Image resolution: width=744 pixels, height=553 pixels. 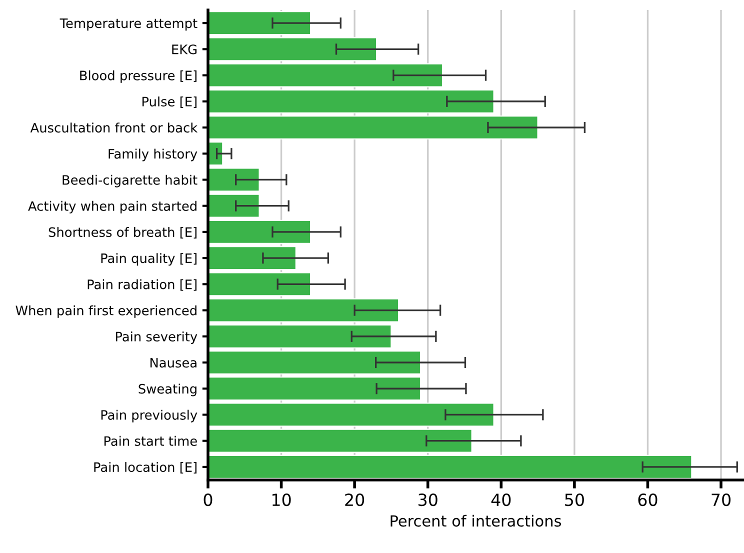 What do you see at coordinates (145, 468) in the screenshot?
I see `y-tick-label: Pain location [E]` at bounding box center [145, 468].